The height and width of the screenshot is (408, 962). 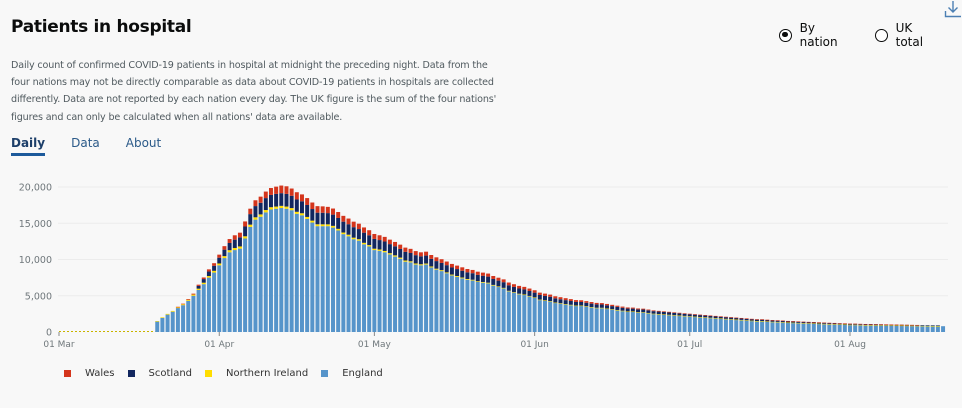 I want to click on radio-uk-total: UK total, so click(x=908, y=35).